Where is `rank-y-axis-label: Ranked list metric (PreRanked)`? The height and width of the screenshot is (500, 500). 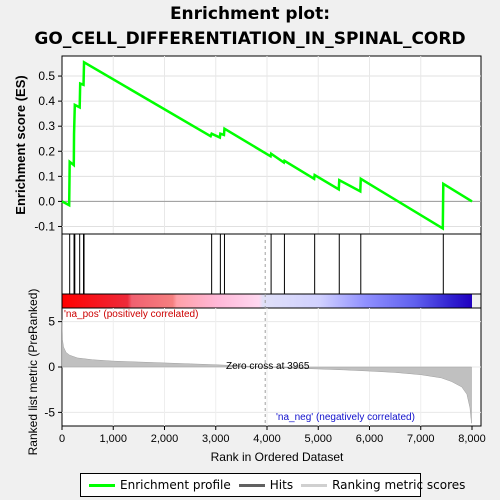
rank-y-axis-label: Ranked list metric (PreRanked) is located at coordinates (33, 372).